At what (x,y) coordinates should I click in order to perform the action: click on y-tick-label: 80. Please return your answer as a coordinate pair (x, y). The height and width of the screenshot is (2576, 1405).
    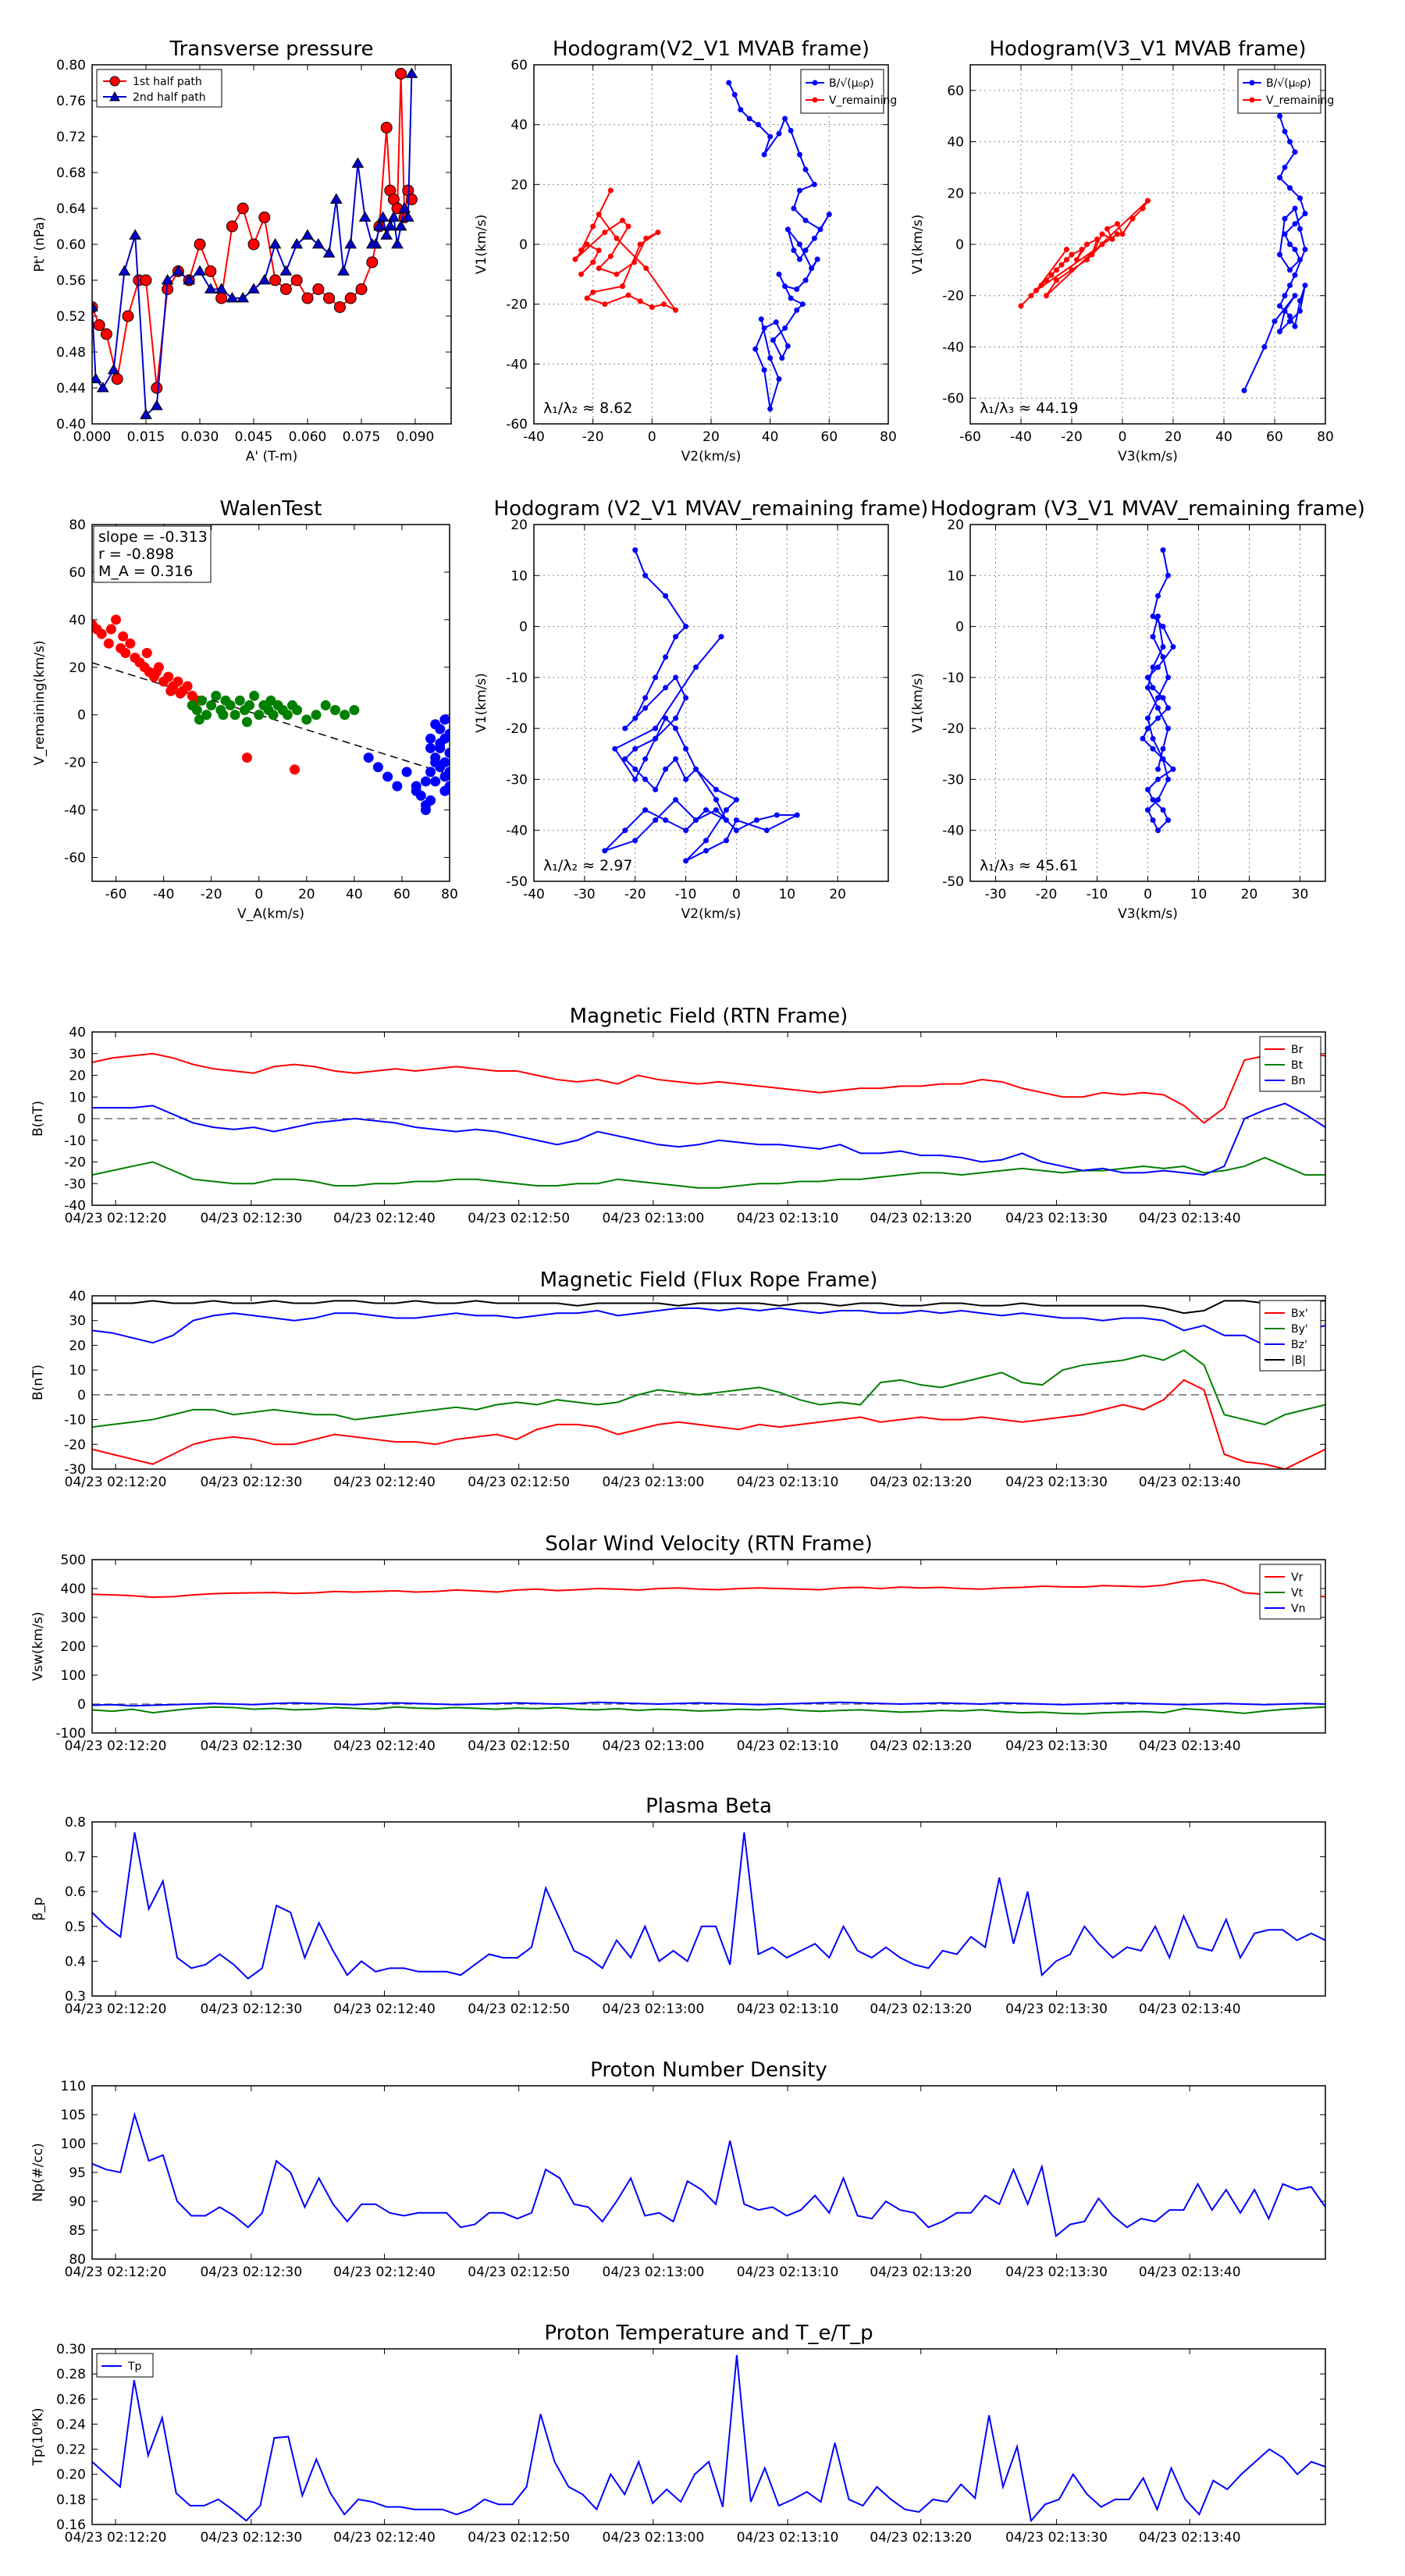
    Looking at the image, I should click on (77, 2260).